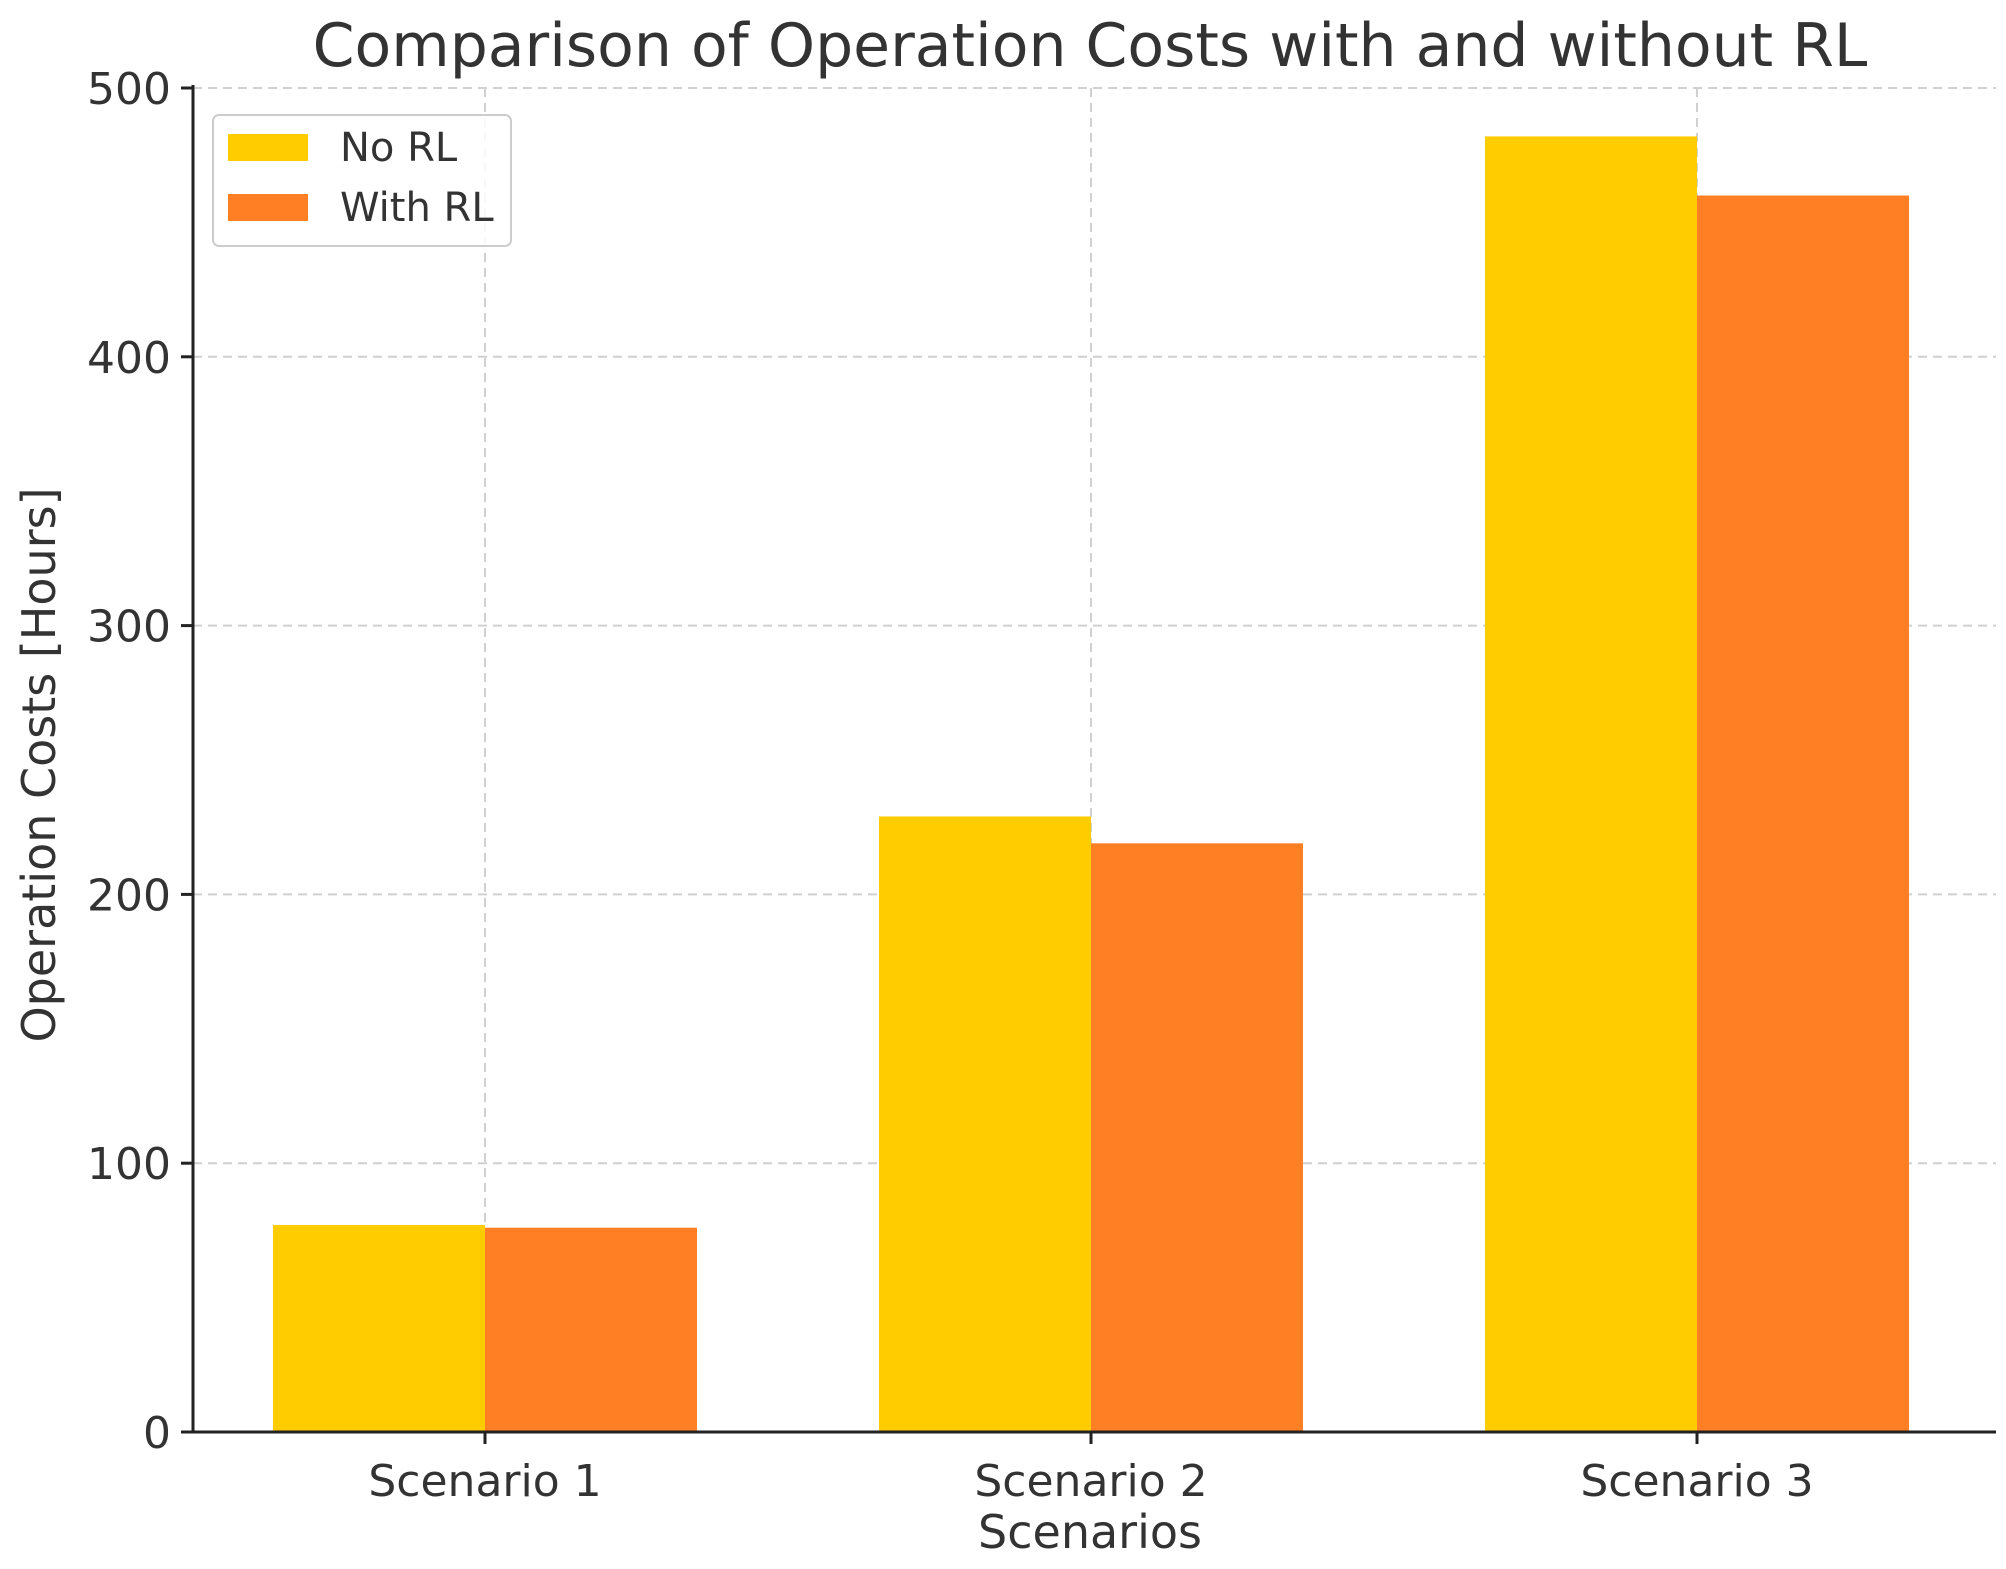  I want to click on y-tick-label: 500, so click(129, 89).